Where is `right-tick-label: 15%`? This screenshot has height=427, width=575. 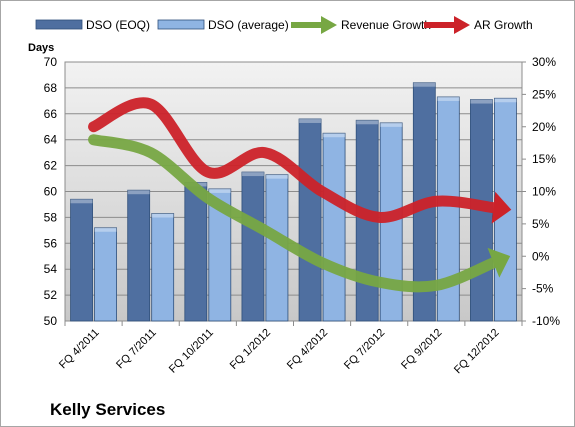 right-tick-label: 15% is located at coordinates (544, 159).